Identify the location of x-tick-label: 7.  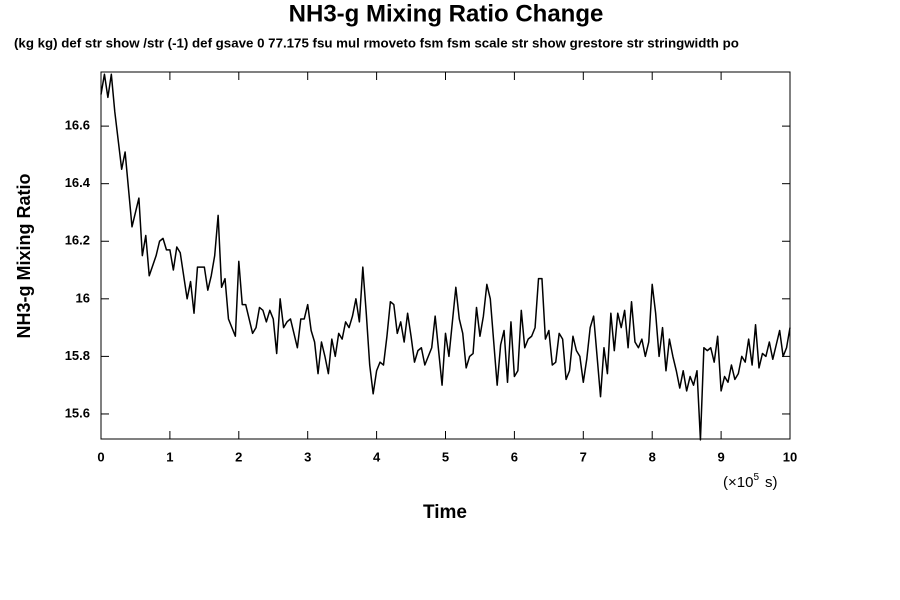
(583, 456).